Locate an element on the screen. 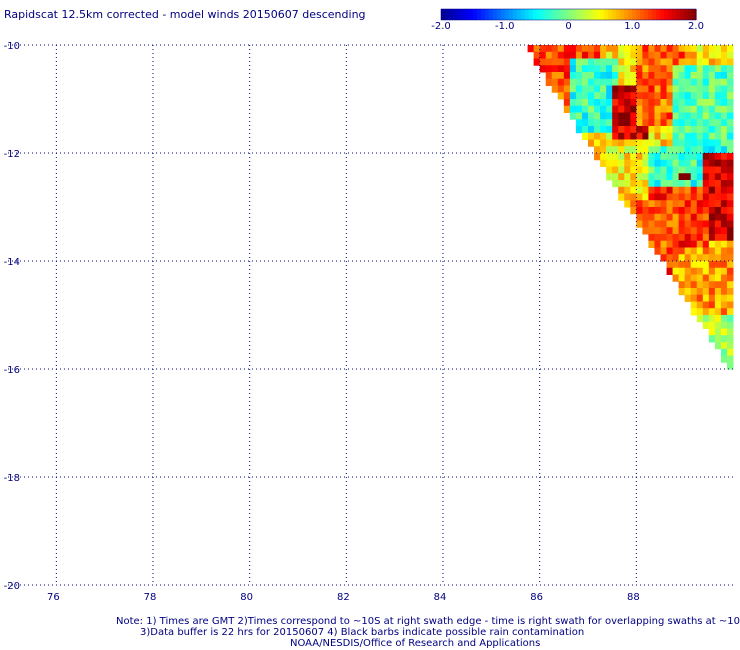  y-tick-label: -10 is located at coordinates (12, 46).